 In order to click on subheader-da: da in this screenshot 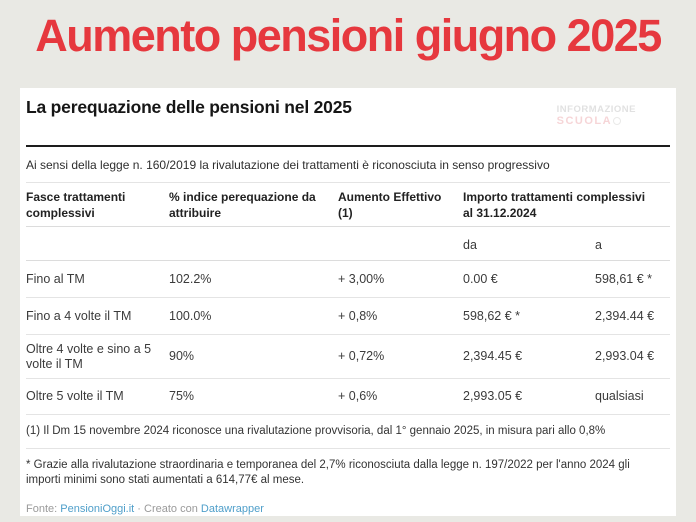, I will do `click(470, 245)`.